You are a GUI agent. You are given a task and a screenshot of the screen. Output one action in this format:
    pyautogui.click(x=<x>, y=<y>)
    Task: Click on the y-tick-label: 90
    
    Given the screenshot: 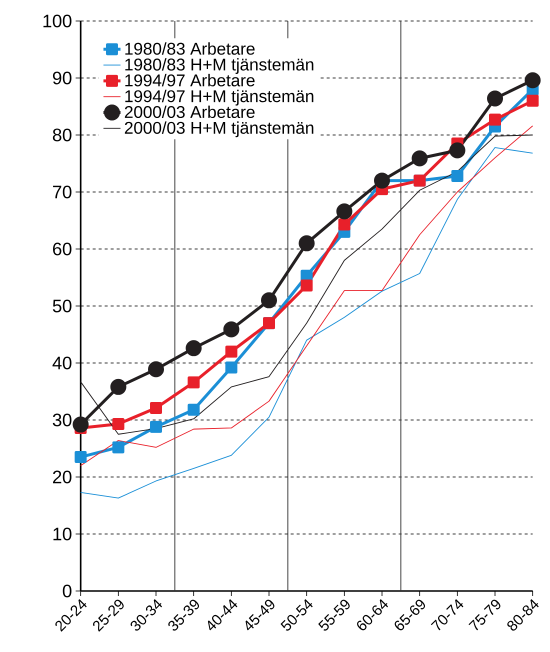 What is the action you would take?
    pyautogui.click(x=62, y=78)
    